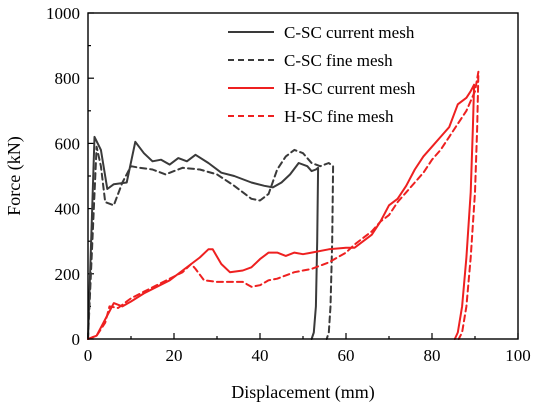 Image resolution: width=550 pixels, height=414 pixels. I want to click on legend-label-2: C-SC fine mesh, so click(338, 60).